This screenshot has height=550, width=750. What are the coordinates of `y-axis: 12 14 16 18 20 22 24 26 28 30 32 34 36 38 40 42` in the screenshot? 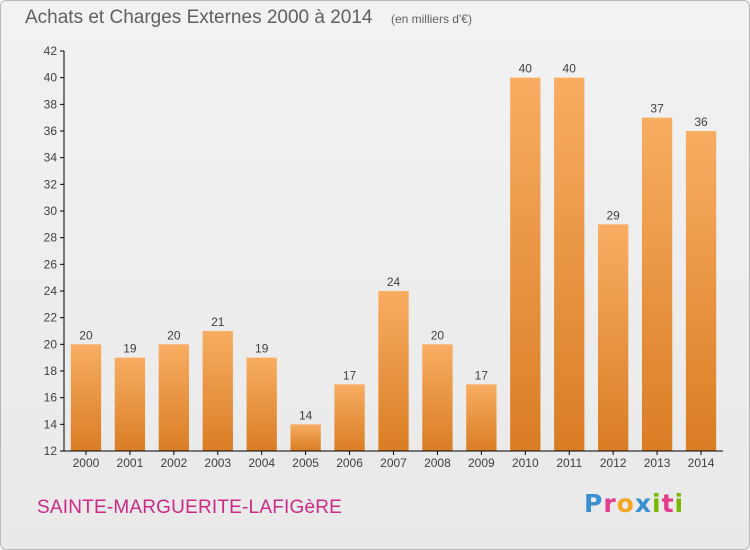 It's located at (54, 251).